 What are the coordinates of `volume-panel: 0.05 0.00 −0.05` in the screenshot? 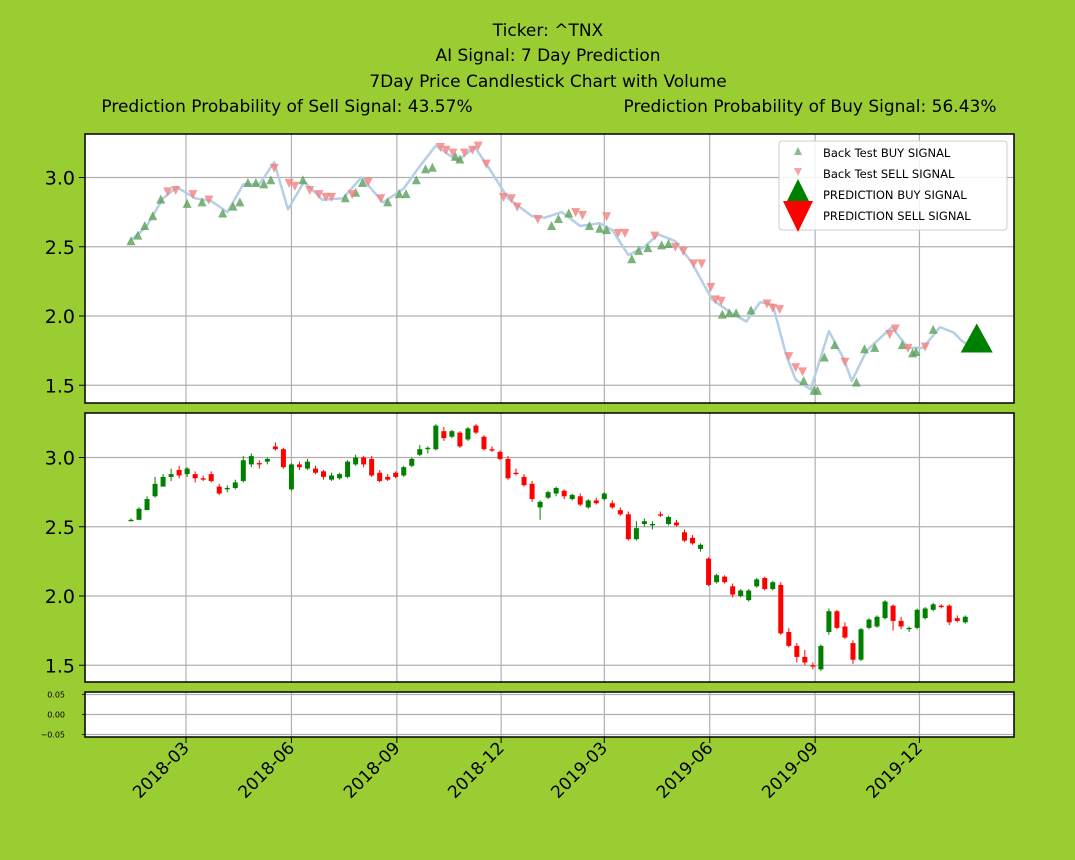 It's located at (527, 715).